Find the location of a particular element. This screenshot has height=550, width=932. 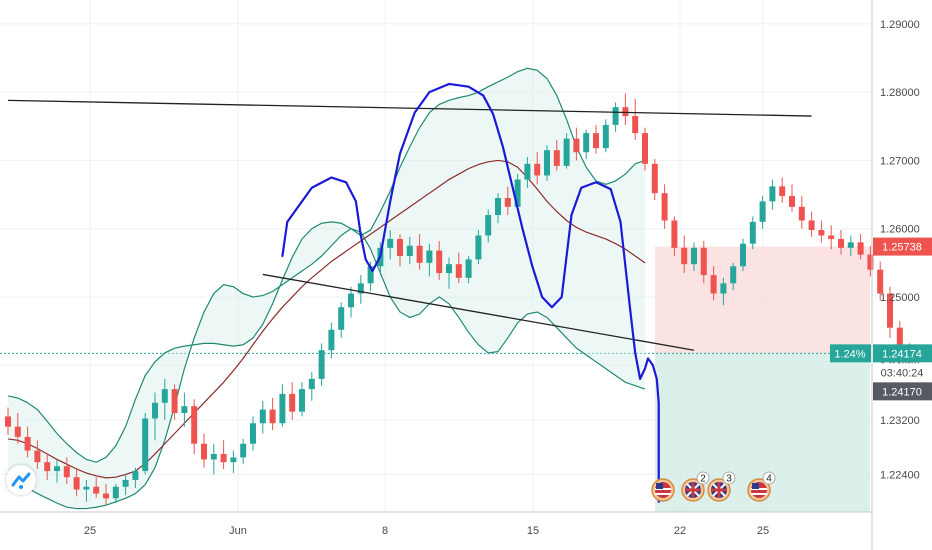

event-flag-us: 4 is located at coordinates (761, 486).